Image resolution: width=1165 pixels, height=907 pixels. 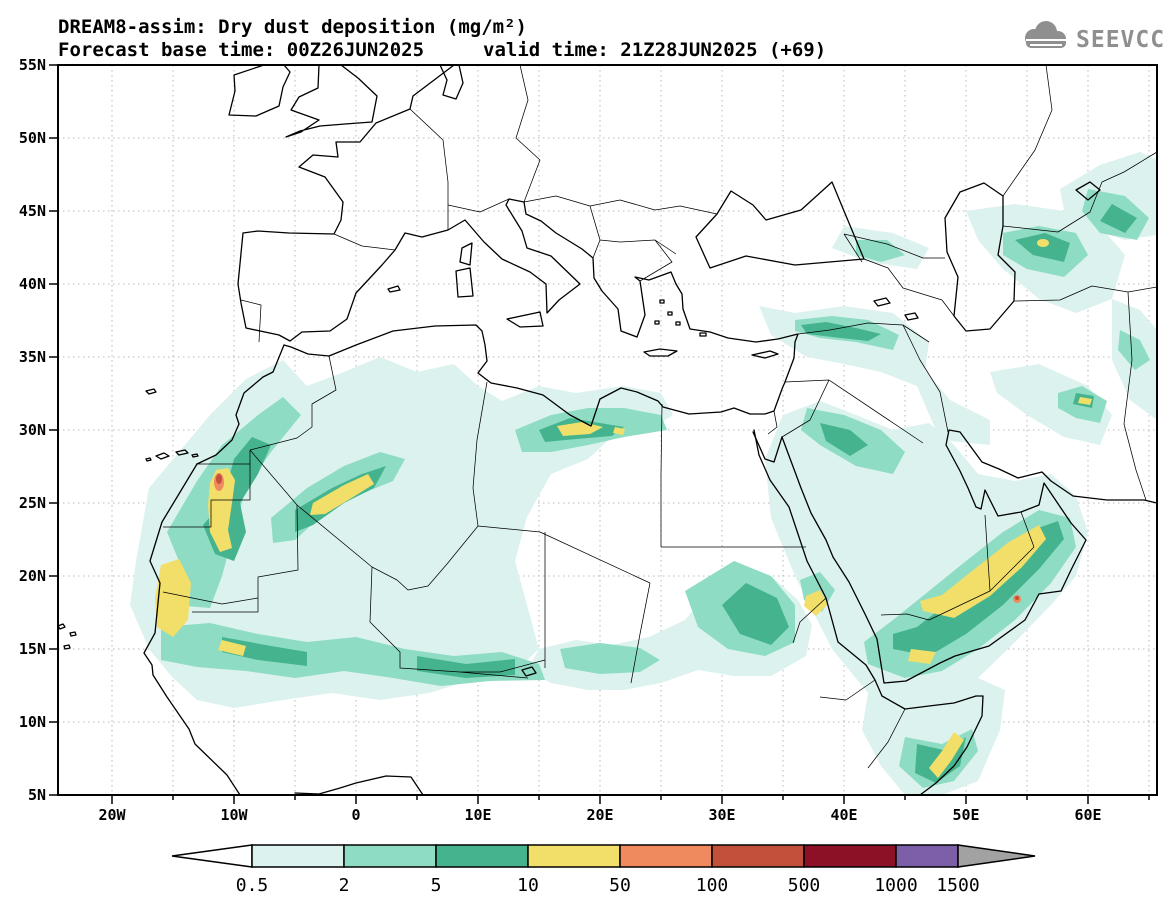 I want to click on logo-text: SEEVCCC, so click(x=1120, y=40).